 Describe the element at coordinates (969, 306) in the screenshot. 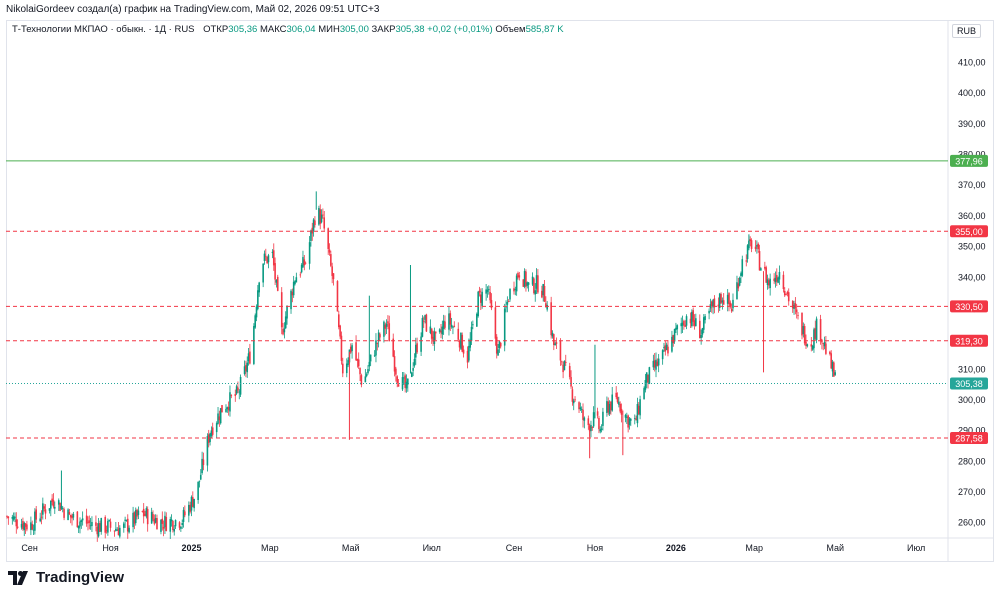

I see `level-badge-330,50` at that location.